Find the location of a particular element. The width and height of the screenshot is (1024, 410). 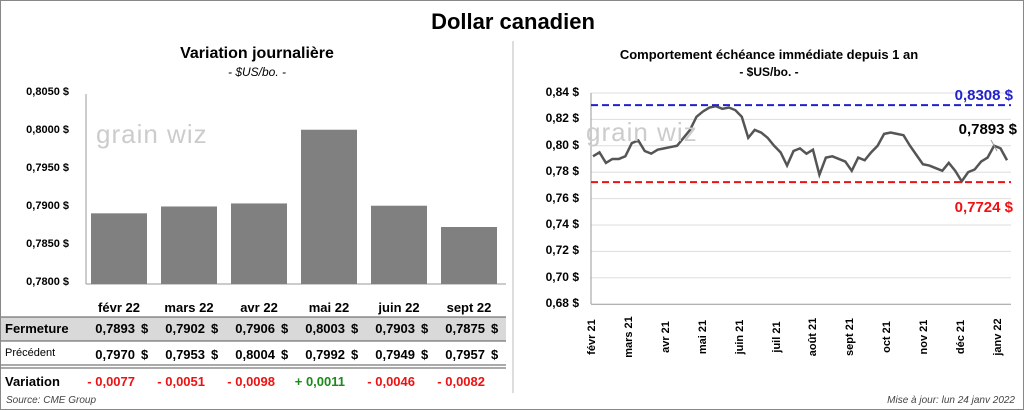

table-cell: - 0,0046 is located at coordinates (391, 381).